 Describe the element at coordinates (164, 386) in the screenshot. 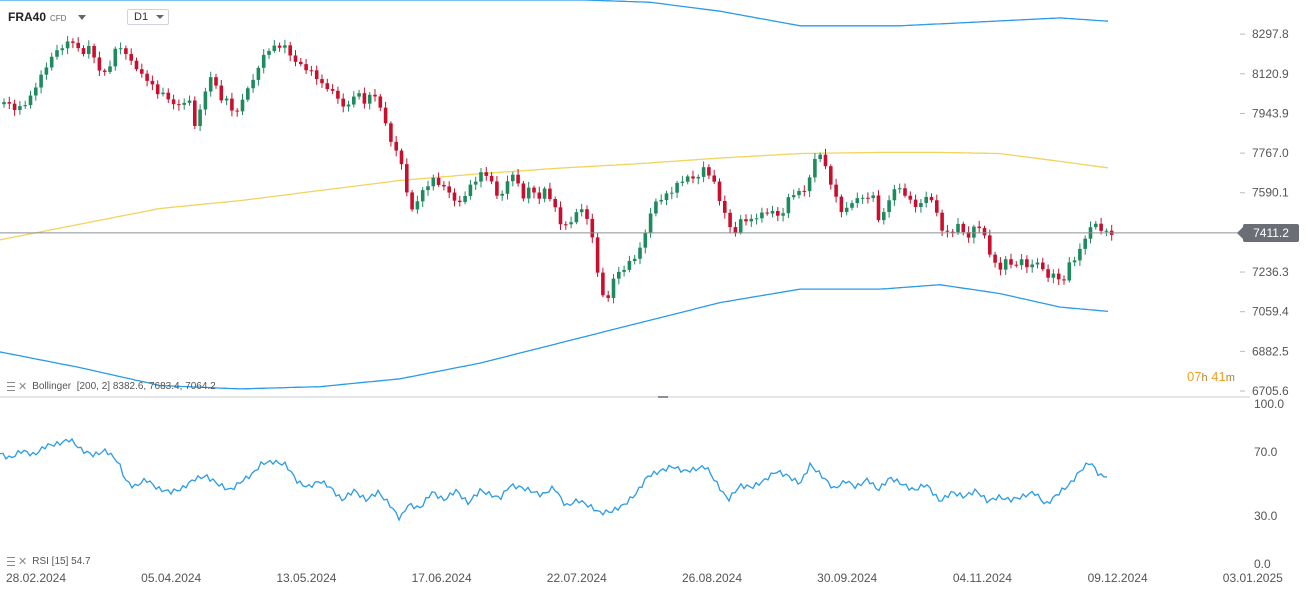

I see `bollinger-values: 8382.6, 7683.4, 7064.2` at that location.